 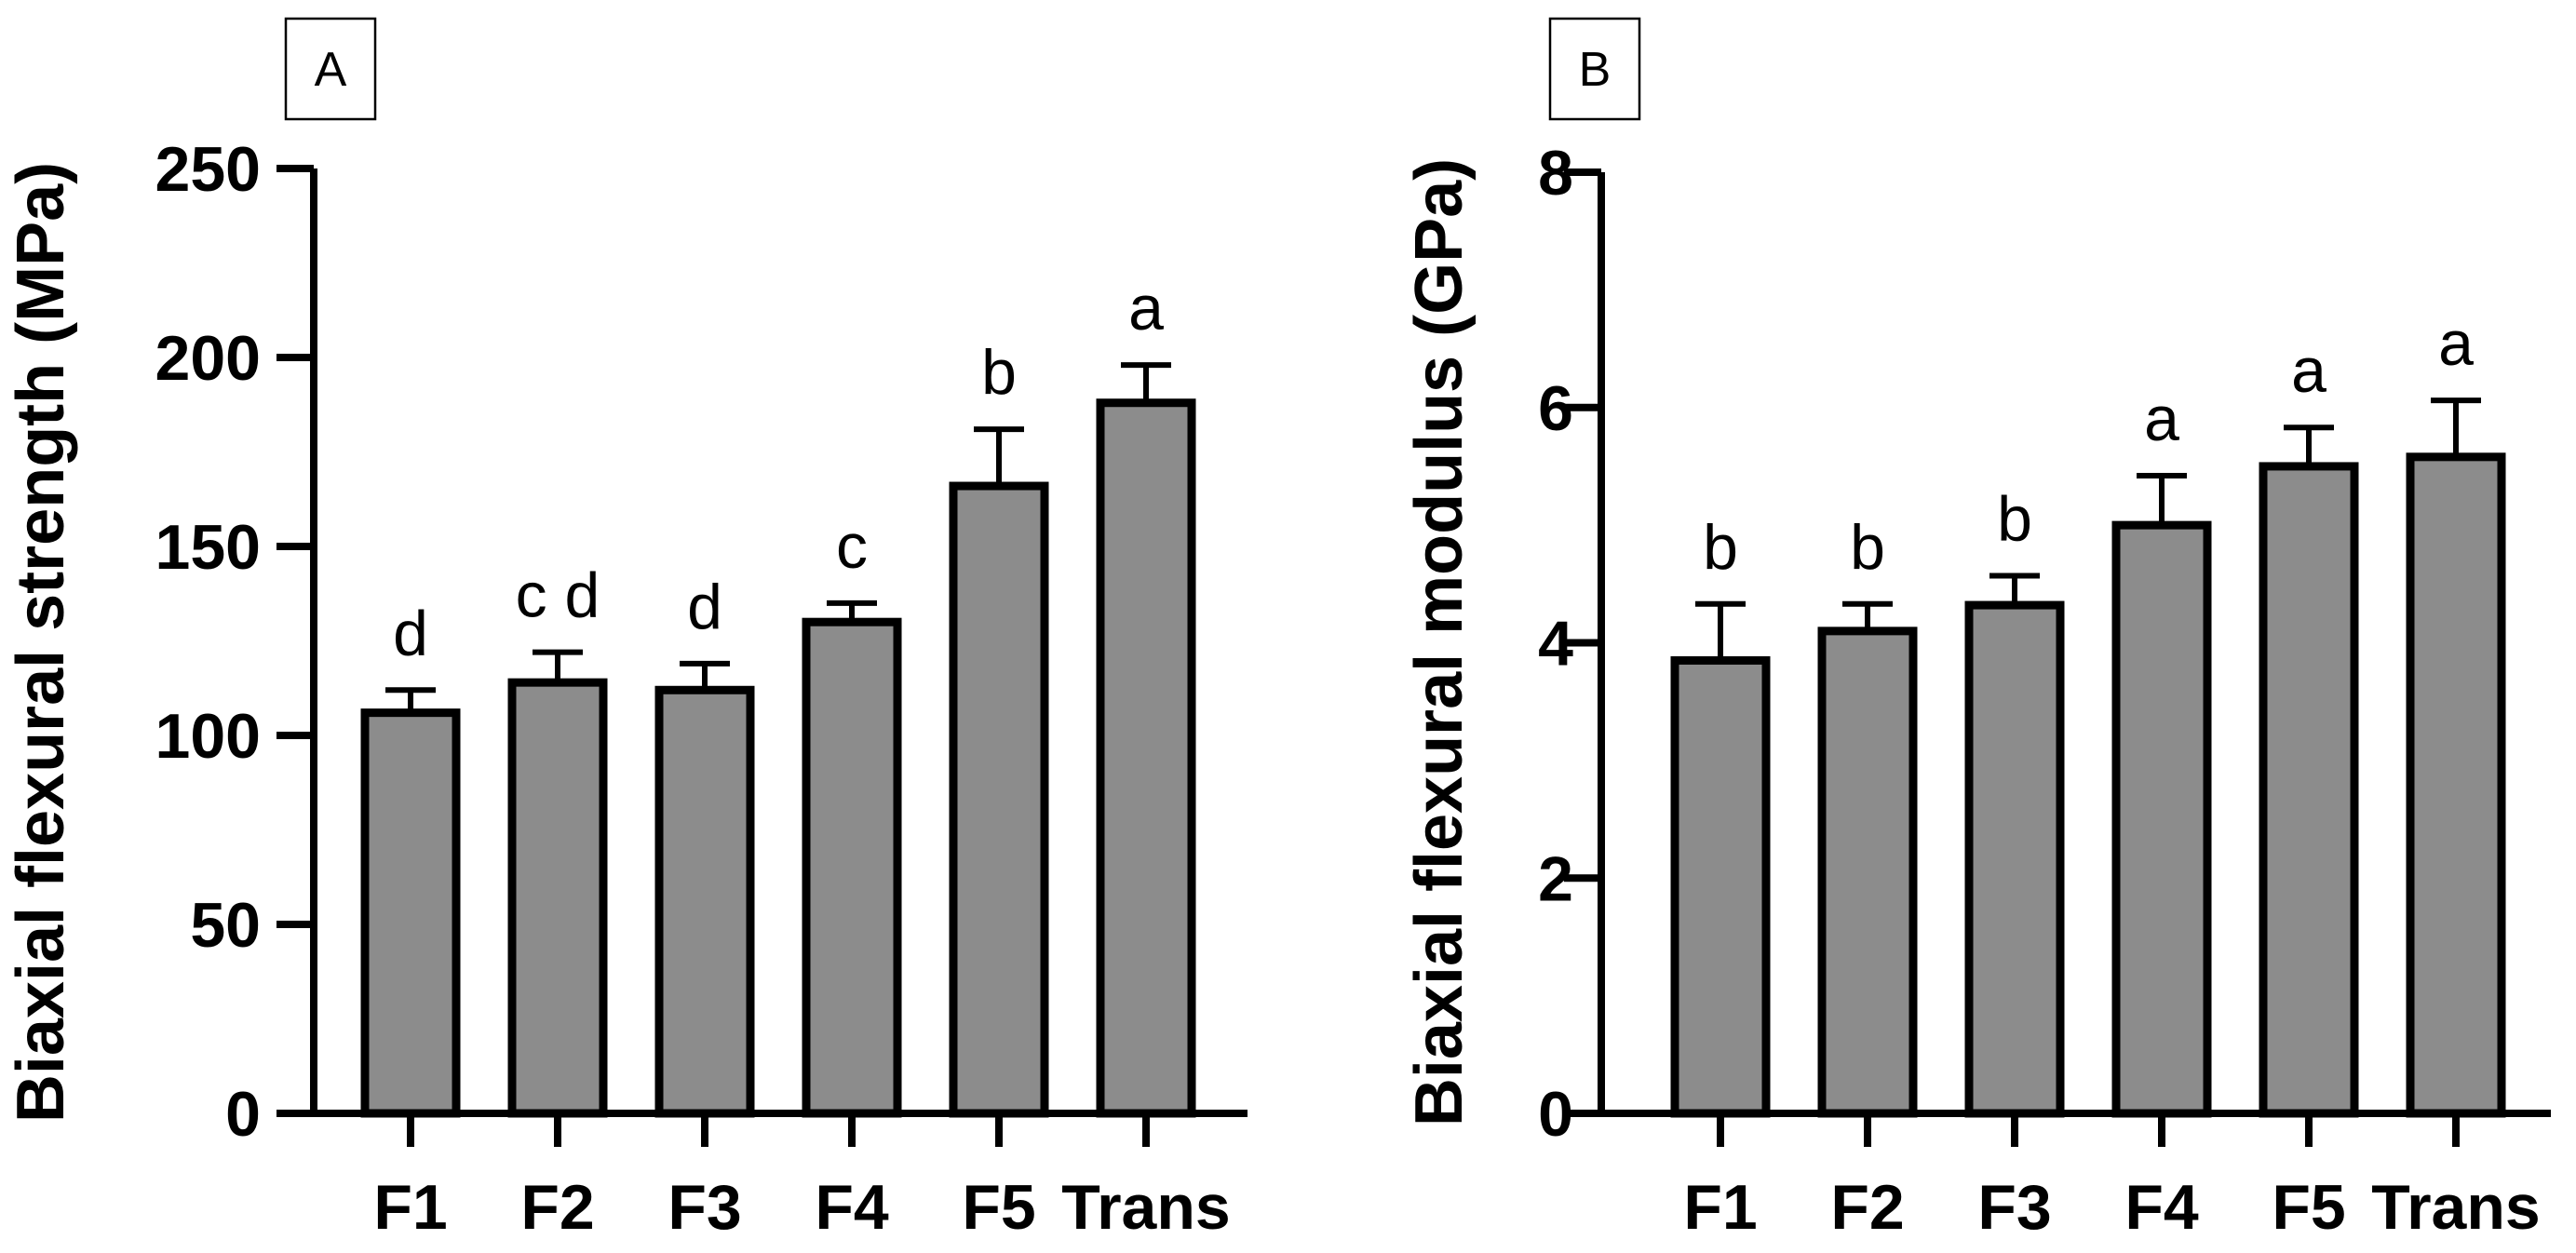 I want to click on y-tick-label: 8, so click(x=1555, y=173).